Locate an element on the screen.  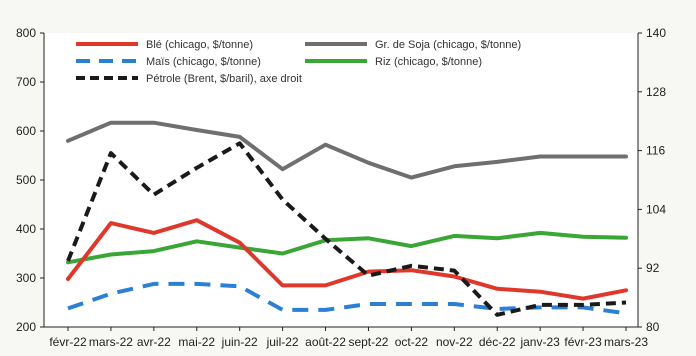
left-tick-label: 400 is located at coordinates (26, 229).